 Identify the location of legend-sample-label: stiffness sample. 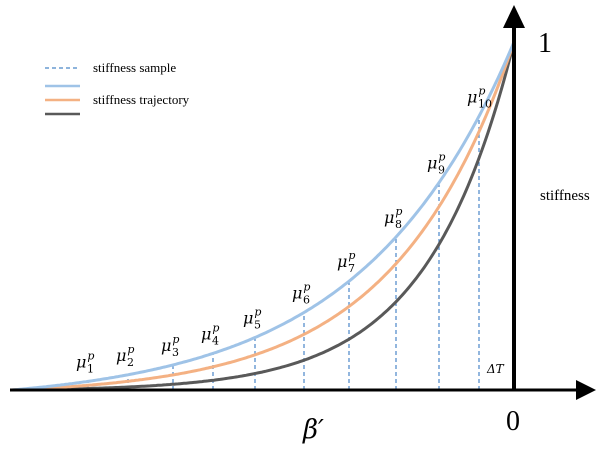
(134, 67).